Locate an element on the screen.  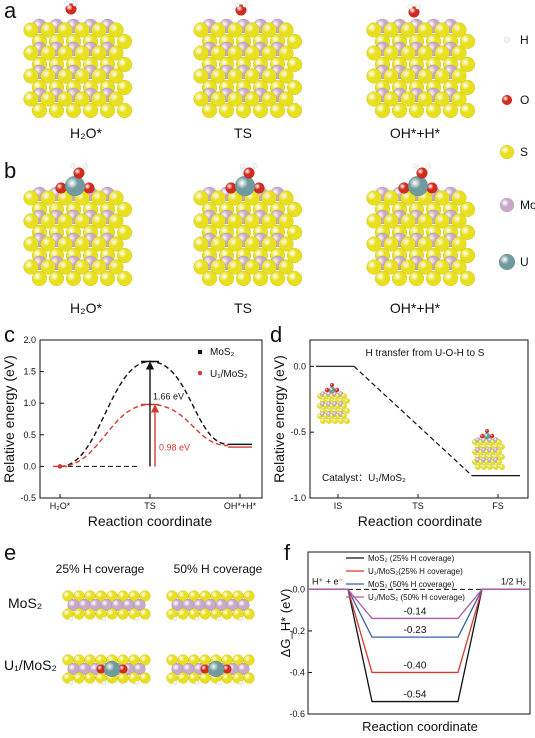
y-tick-label: 1.5 is located at coordinates (29, 372).